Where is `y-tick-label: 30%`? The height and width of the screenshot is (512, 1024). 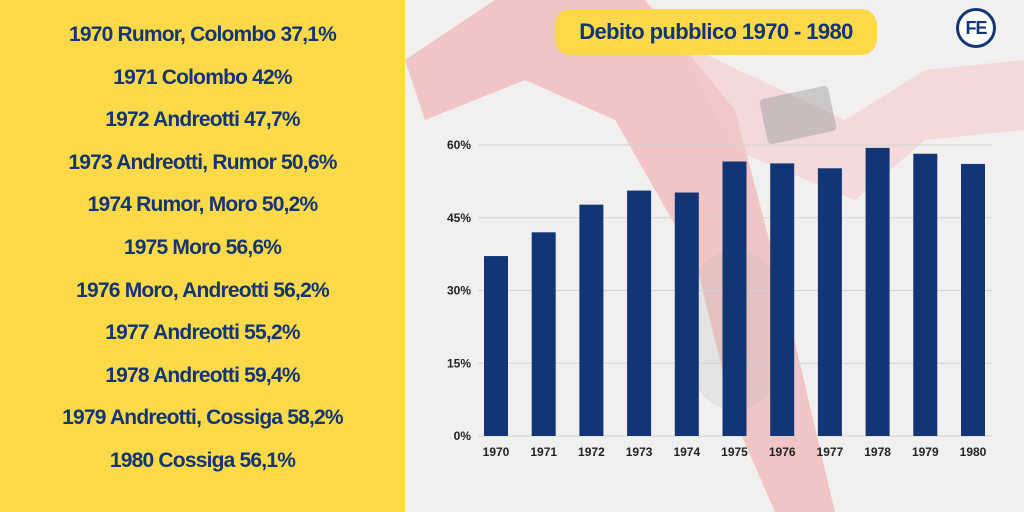
y-tick-label: 30% is located at coordinates (459, 291).